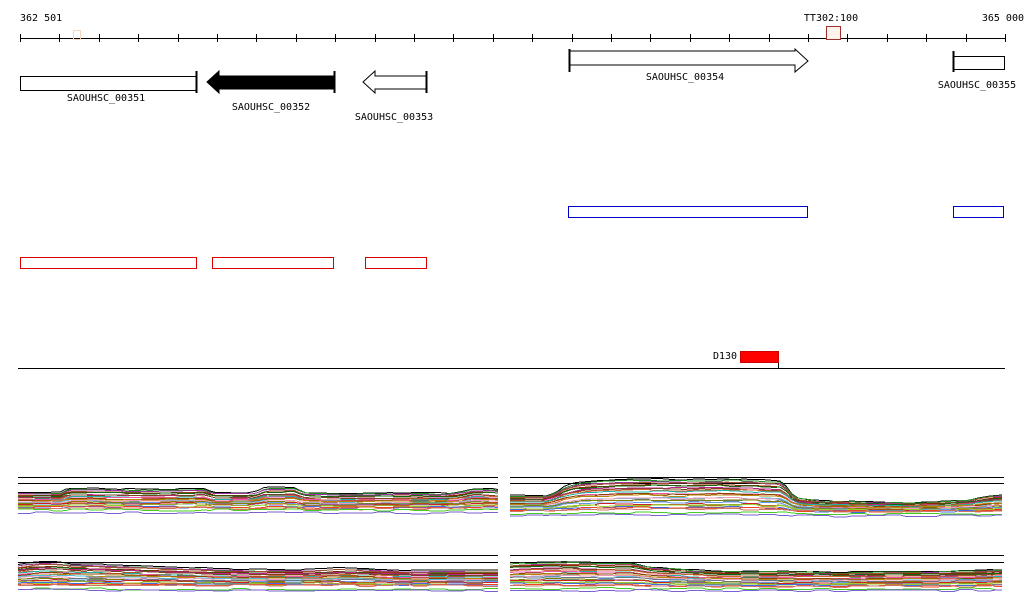 Image resolution: width=1024 pixels, height=611 pixels. I want to click on gene-label-saouhsc-00351: SAOUHSC_00351, so click(106, 98).